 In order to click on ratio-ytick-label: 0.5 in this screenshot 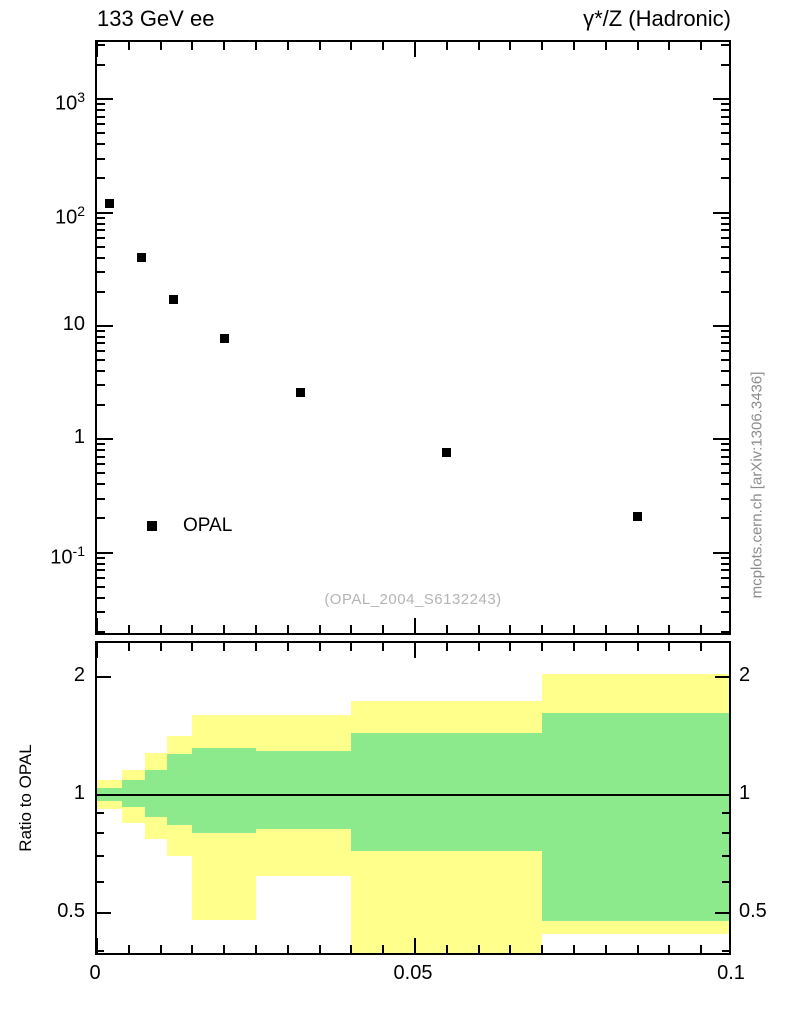, I will do `click(71, 910)`.